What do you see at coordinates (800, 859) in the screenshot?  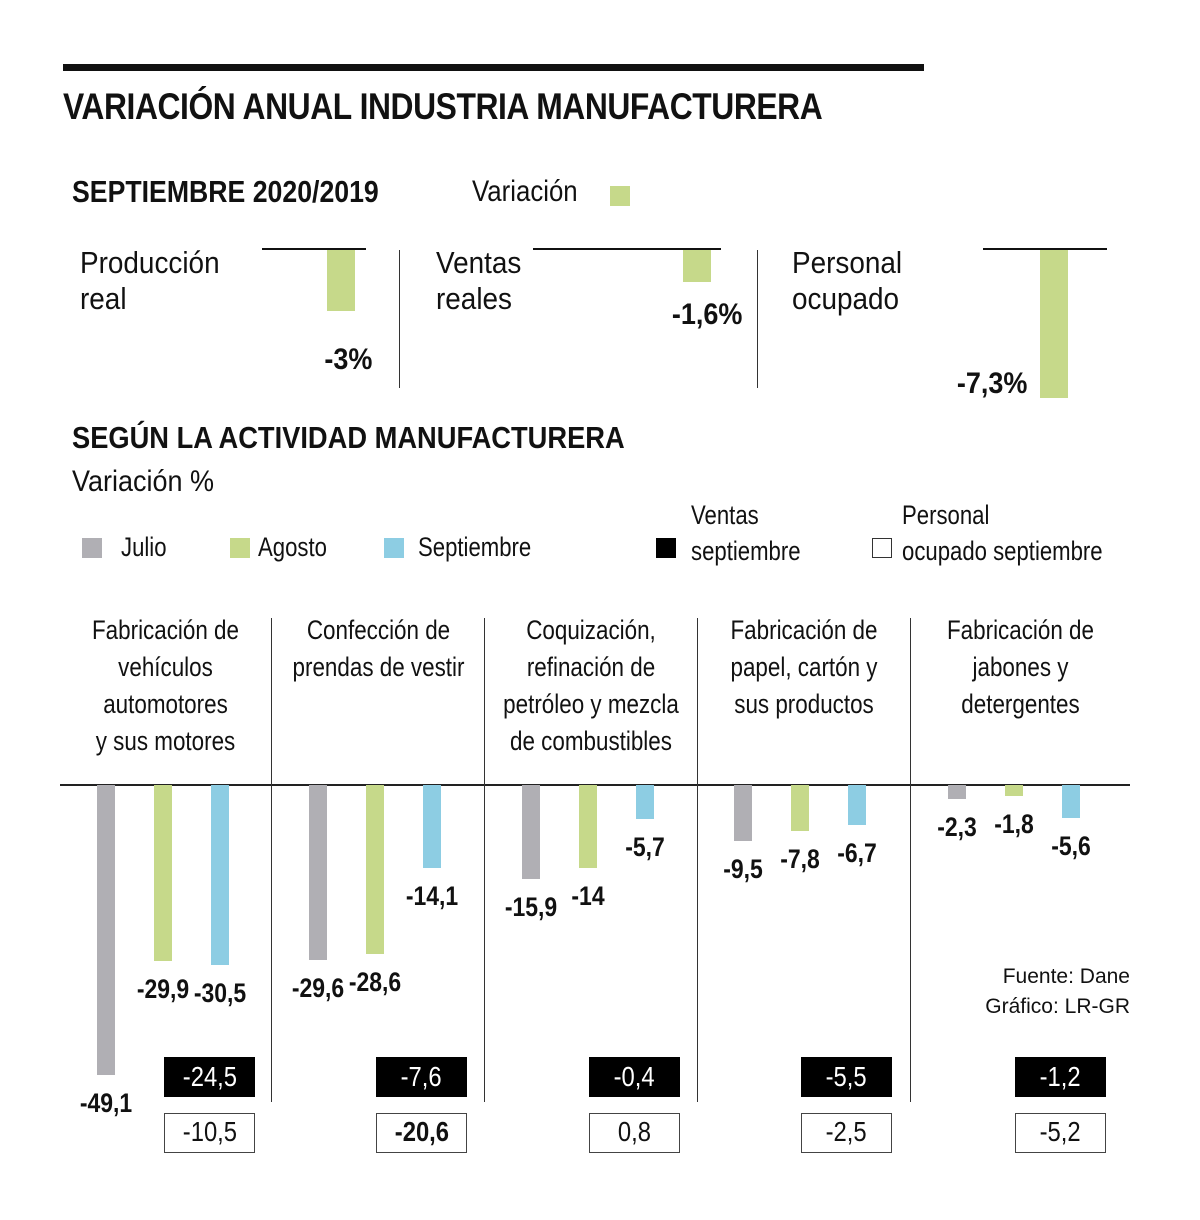 I see `bar-value-label: -7,8` at bounding box center [800, 859].